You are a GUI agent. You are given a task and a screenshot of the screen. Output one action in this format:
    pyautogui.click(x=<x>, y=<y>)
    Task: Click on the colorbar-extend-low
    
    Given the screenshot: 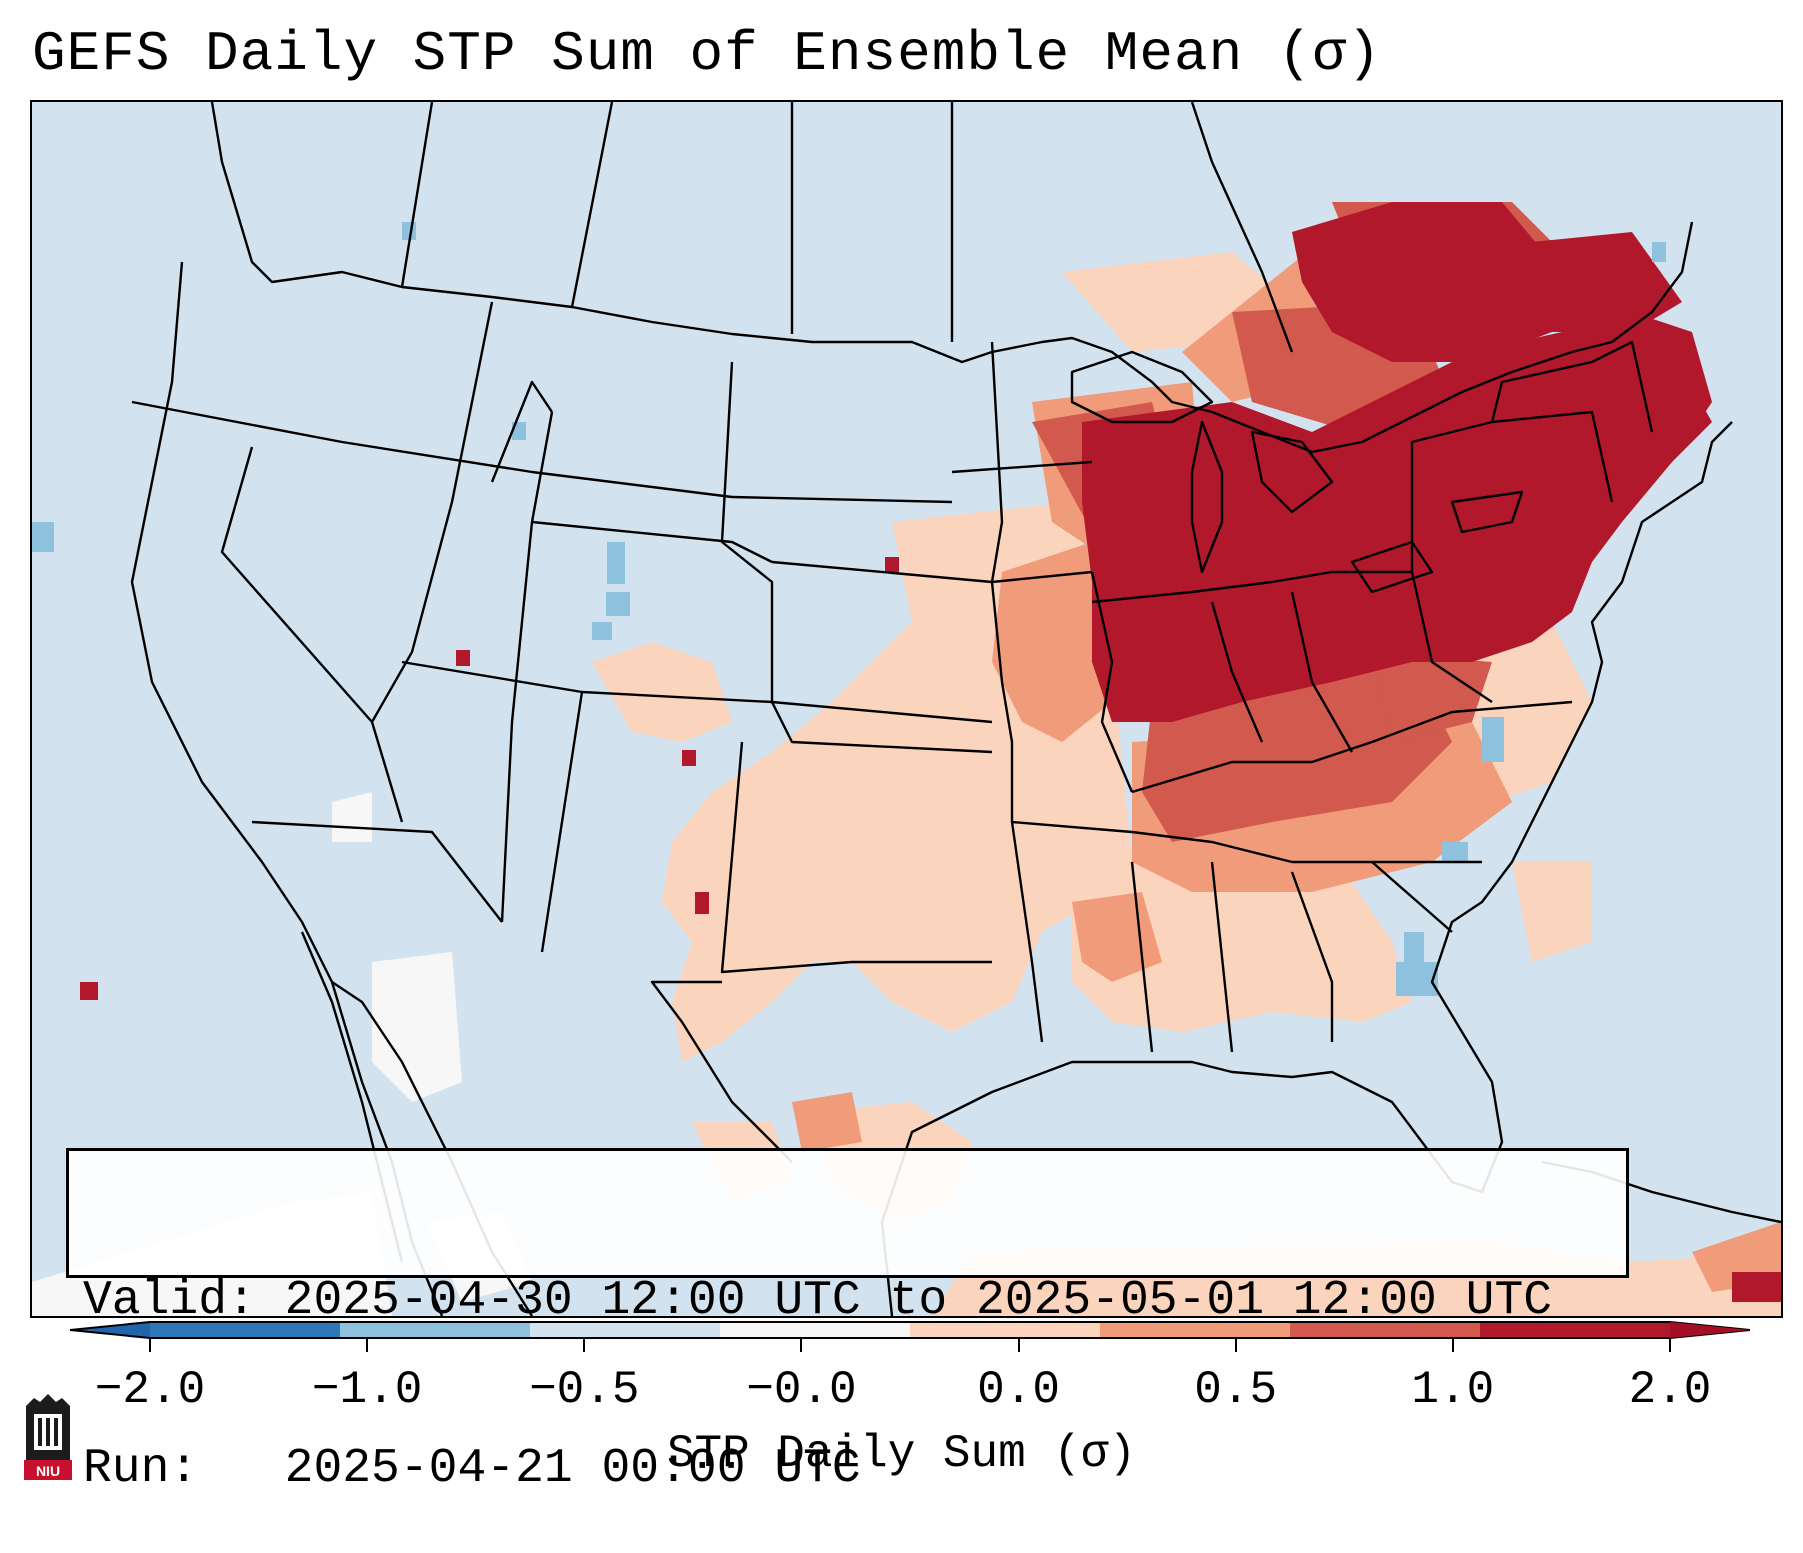 What is the action you would take?
    pyautogui.click(x=110, y=1330)
    